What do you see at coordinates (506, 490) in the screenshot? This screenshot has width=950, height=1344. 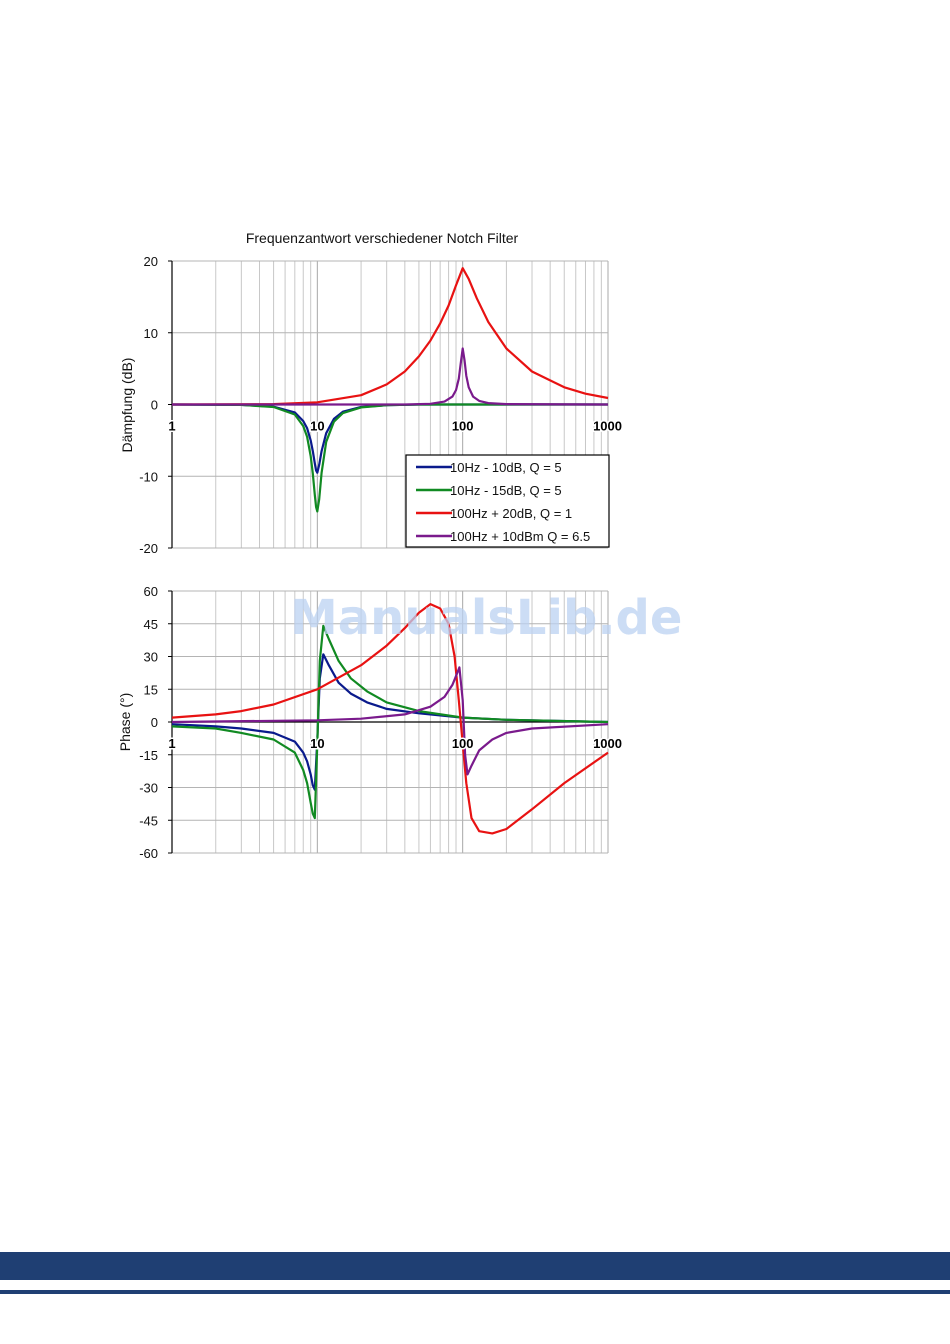 I see `legend-label: 10Hz - 15dB, Q = 5` at bounding box center [506, 490].